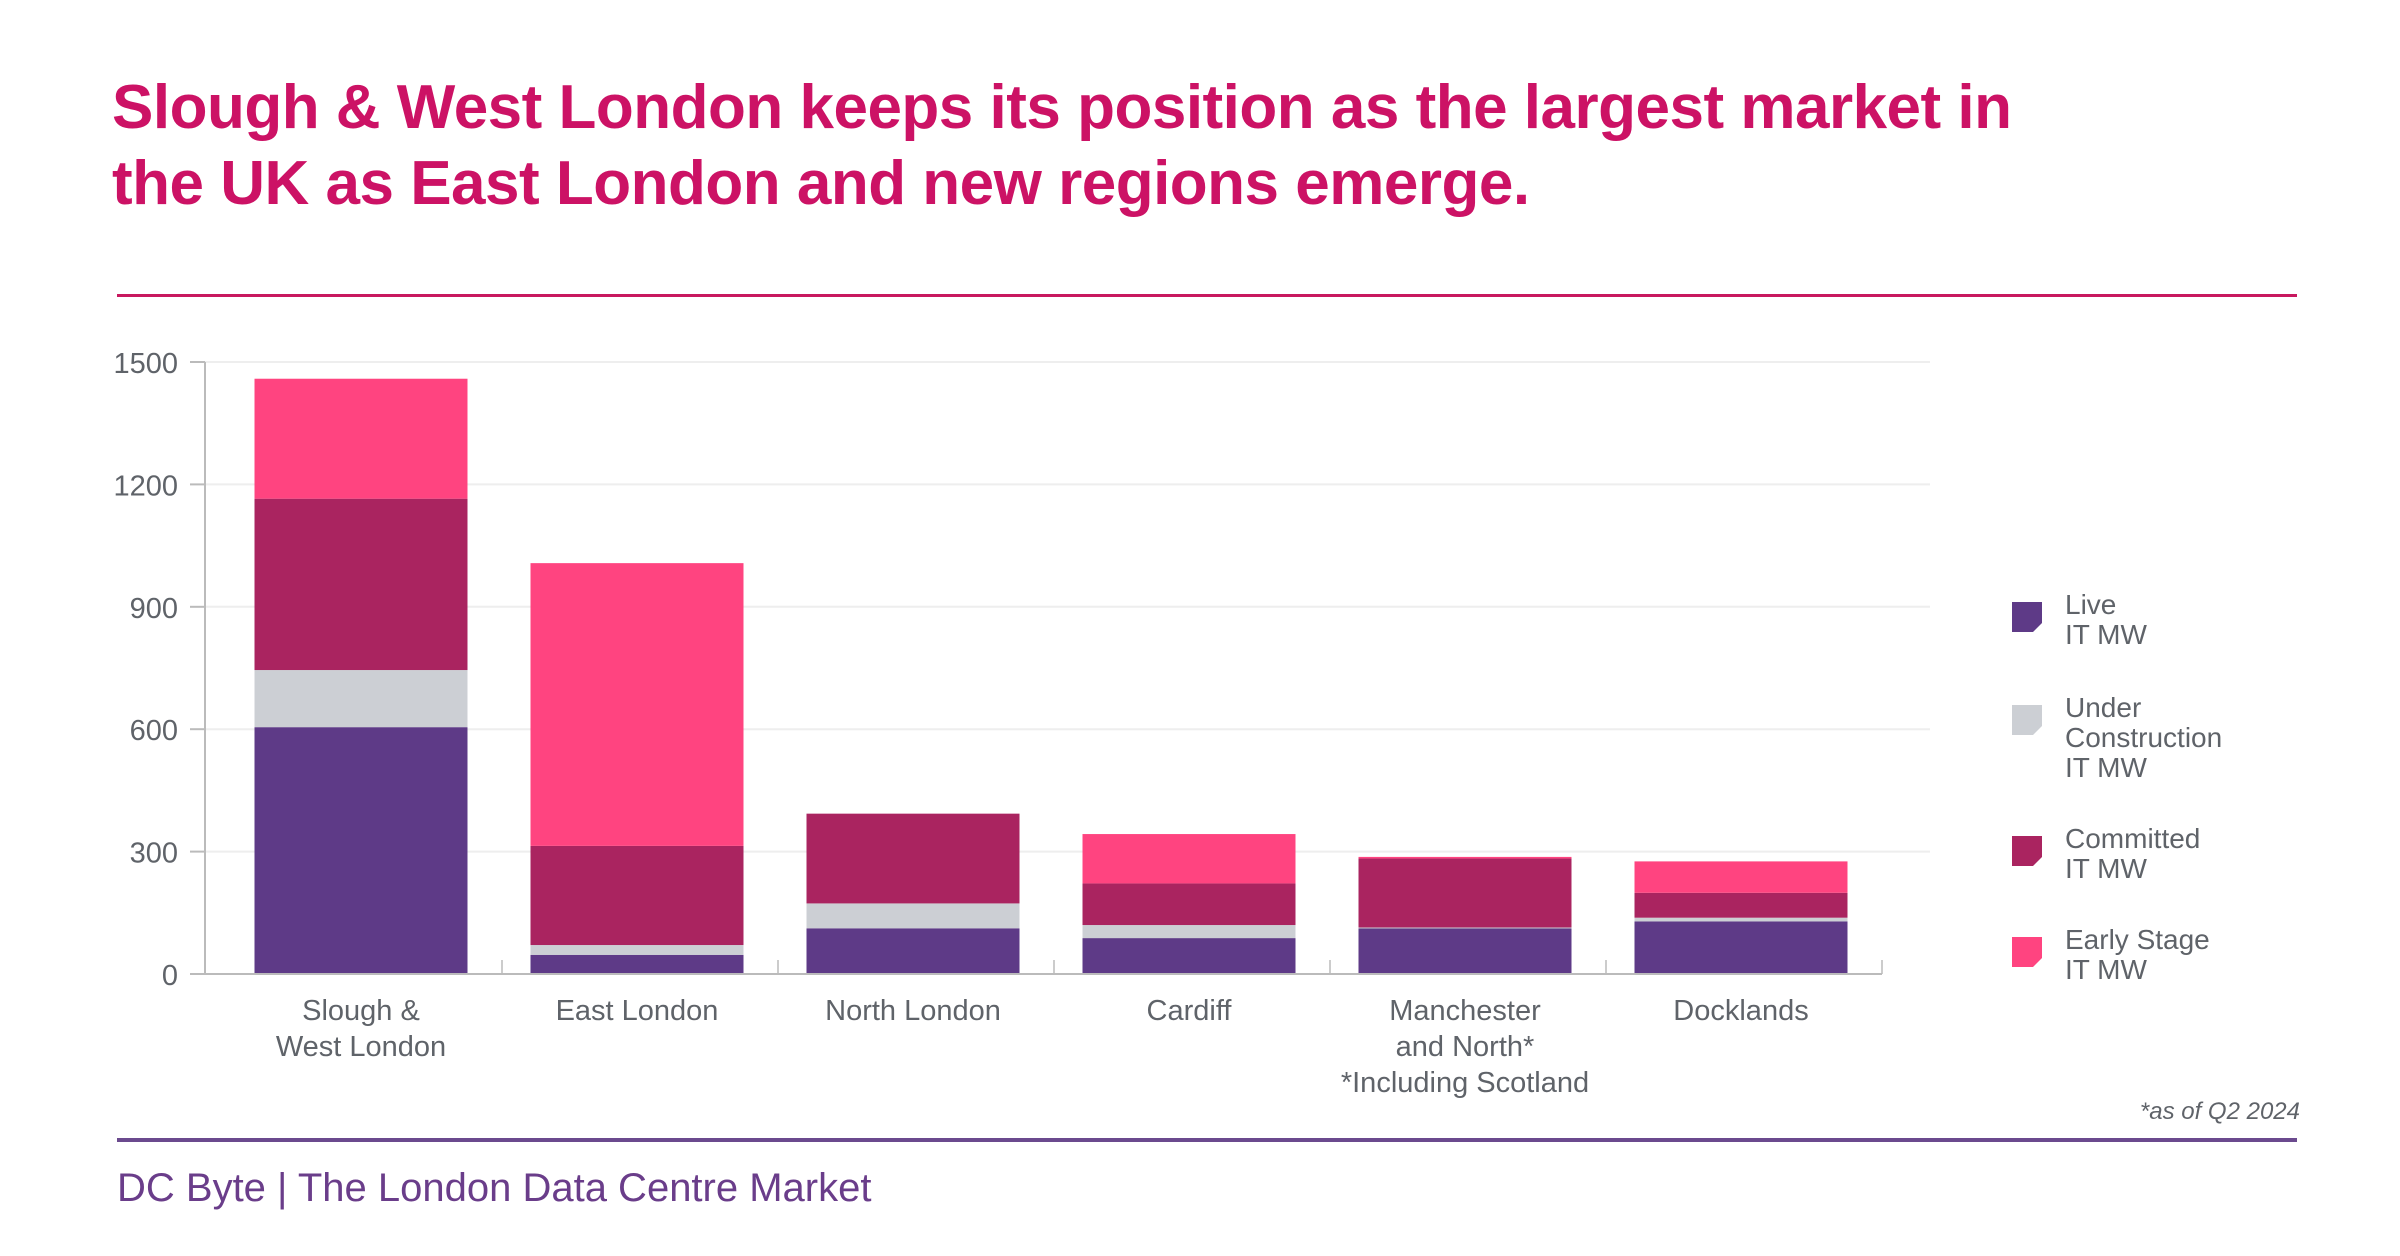 Image resolution: width=2400 pixels, height=1256 pixels. I want to click on y-tick-label: 900, so click(154, 609).